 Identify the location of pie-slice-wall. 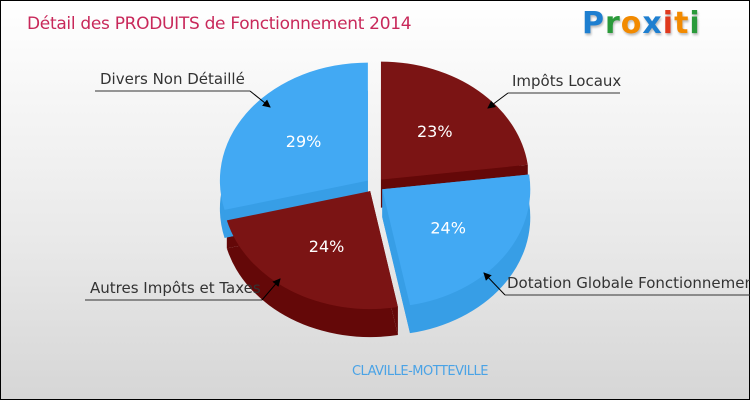
(396, 261).